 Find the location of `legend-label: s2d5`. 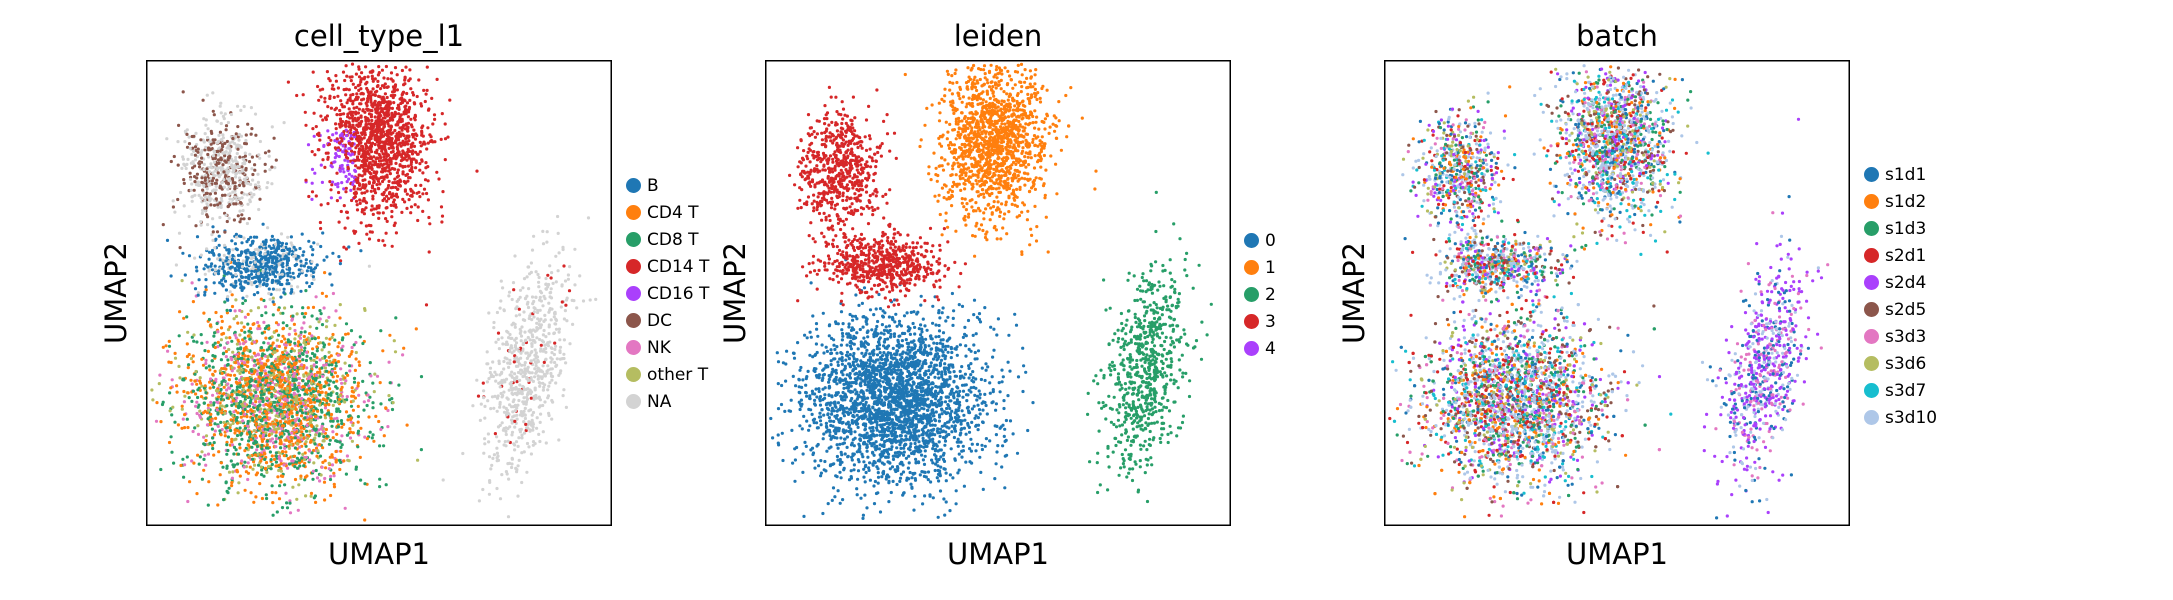

legend-label: s2d5 is located at coordinates (1906, 309).